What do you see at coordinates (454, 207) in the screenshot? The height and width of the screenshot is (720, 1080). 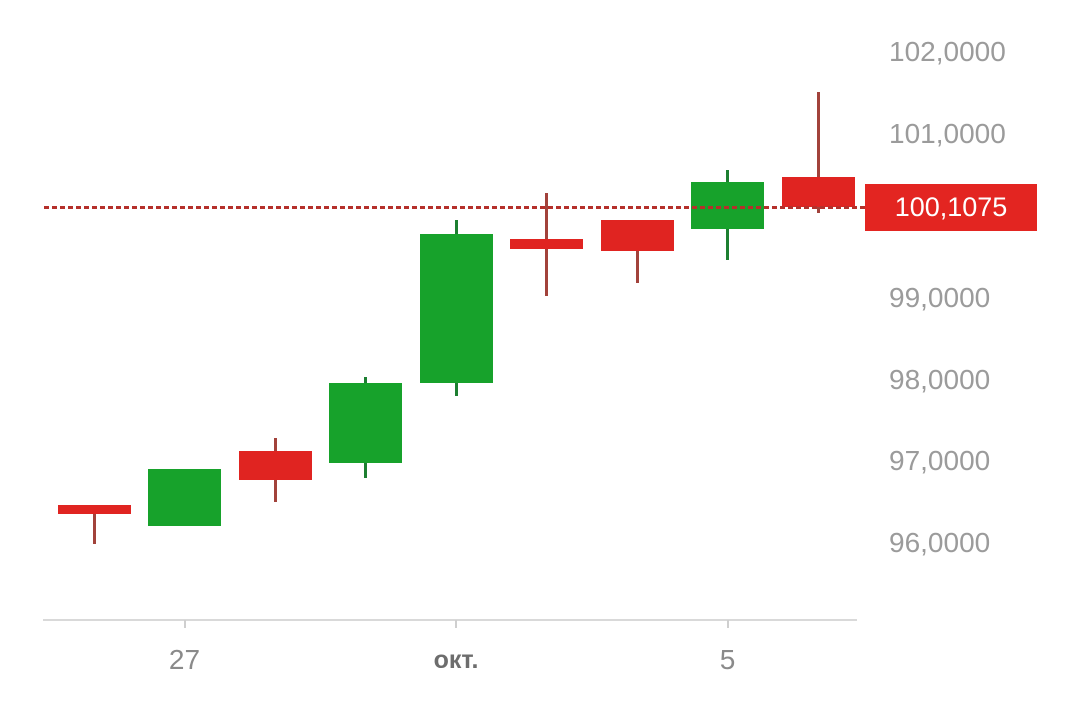 I see `current-price-line` at bounding box center [454, 207].